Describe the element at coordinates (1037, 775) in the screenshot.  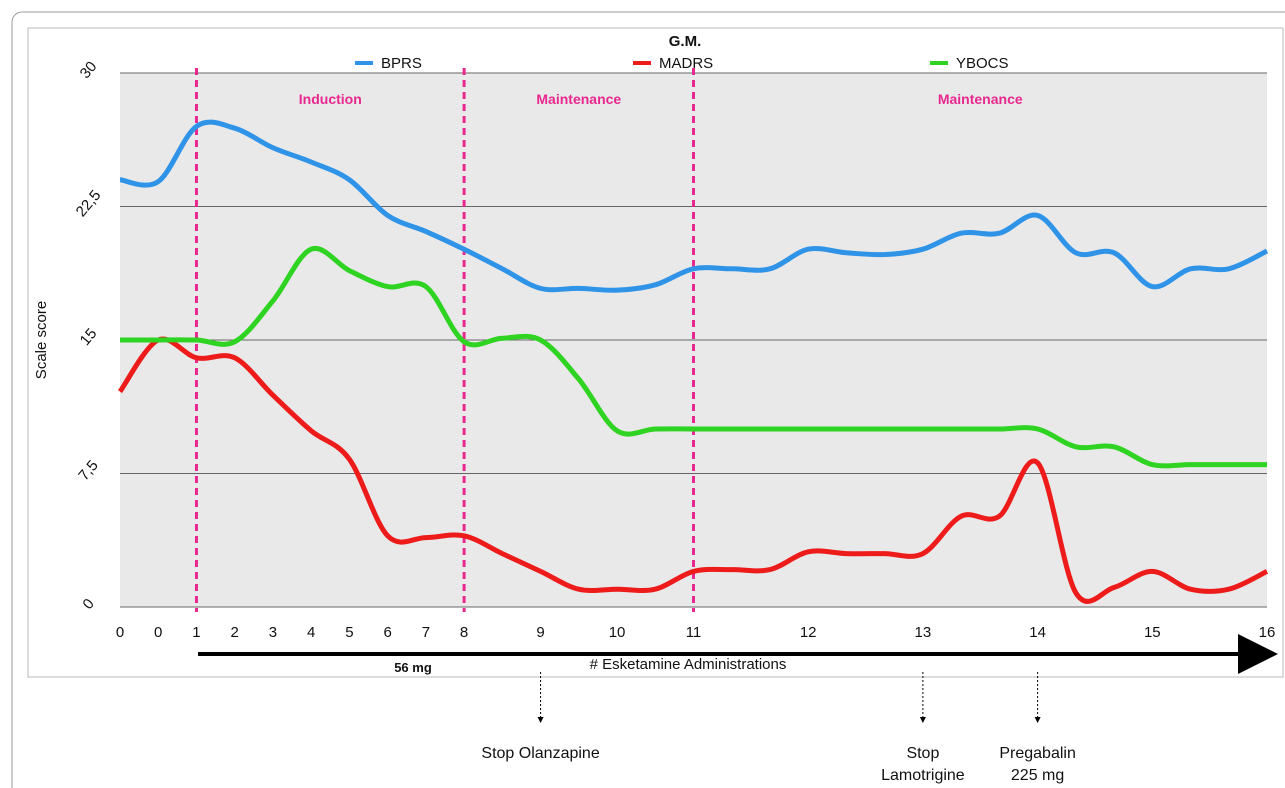
I see `annotation-text: 225 mg` at that location.